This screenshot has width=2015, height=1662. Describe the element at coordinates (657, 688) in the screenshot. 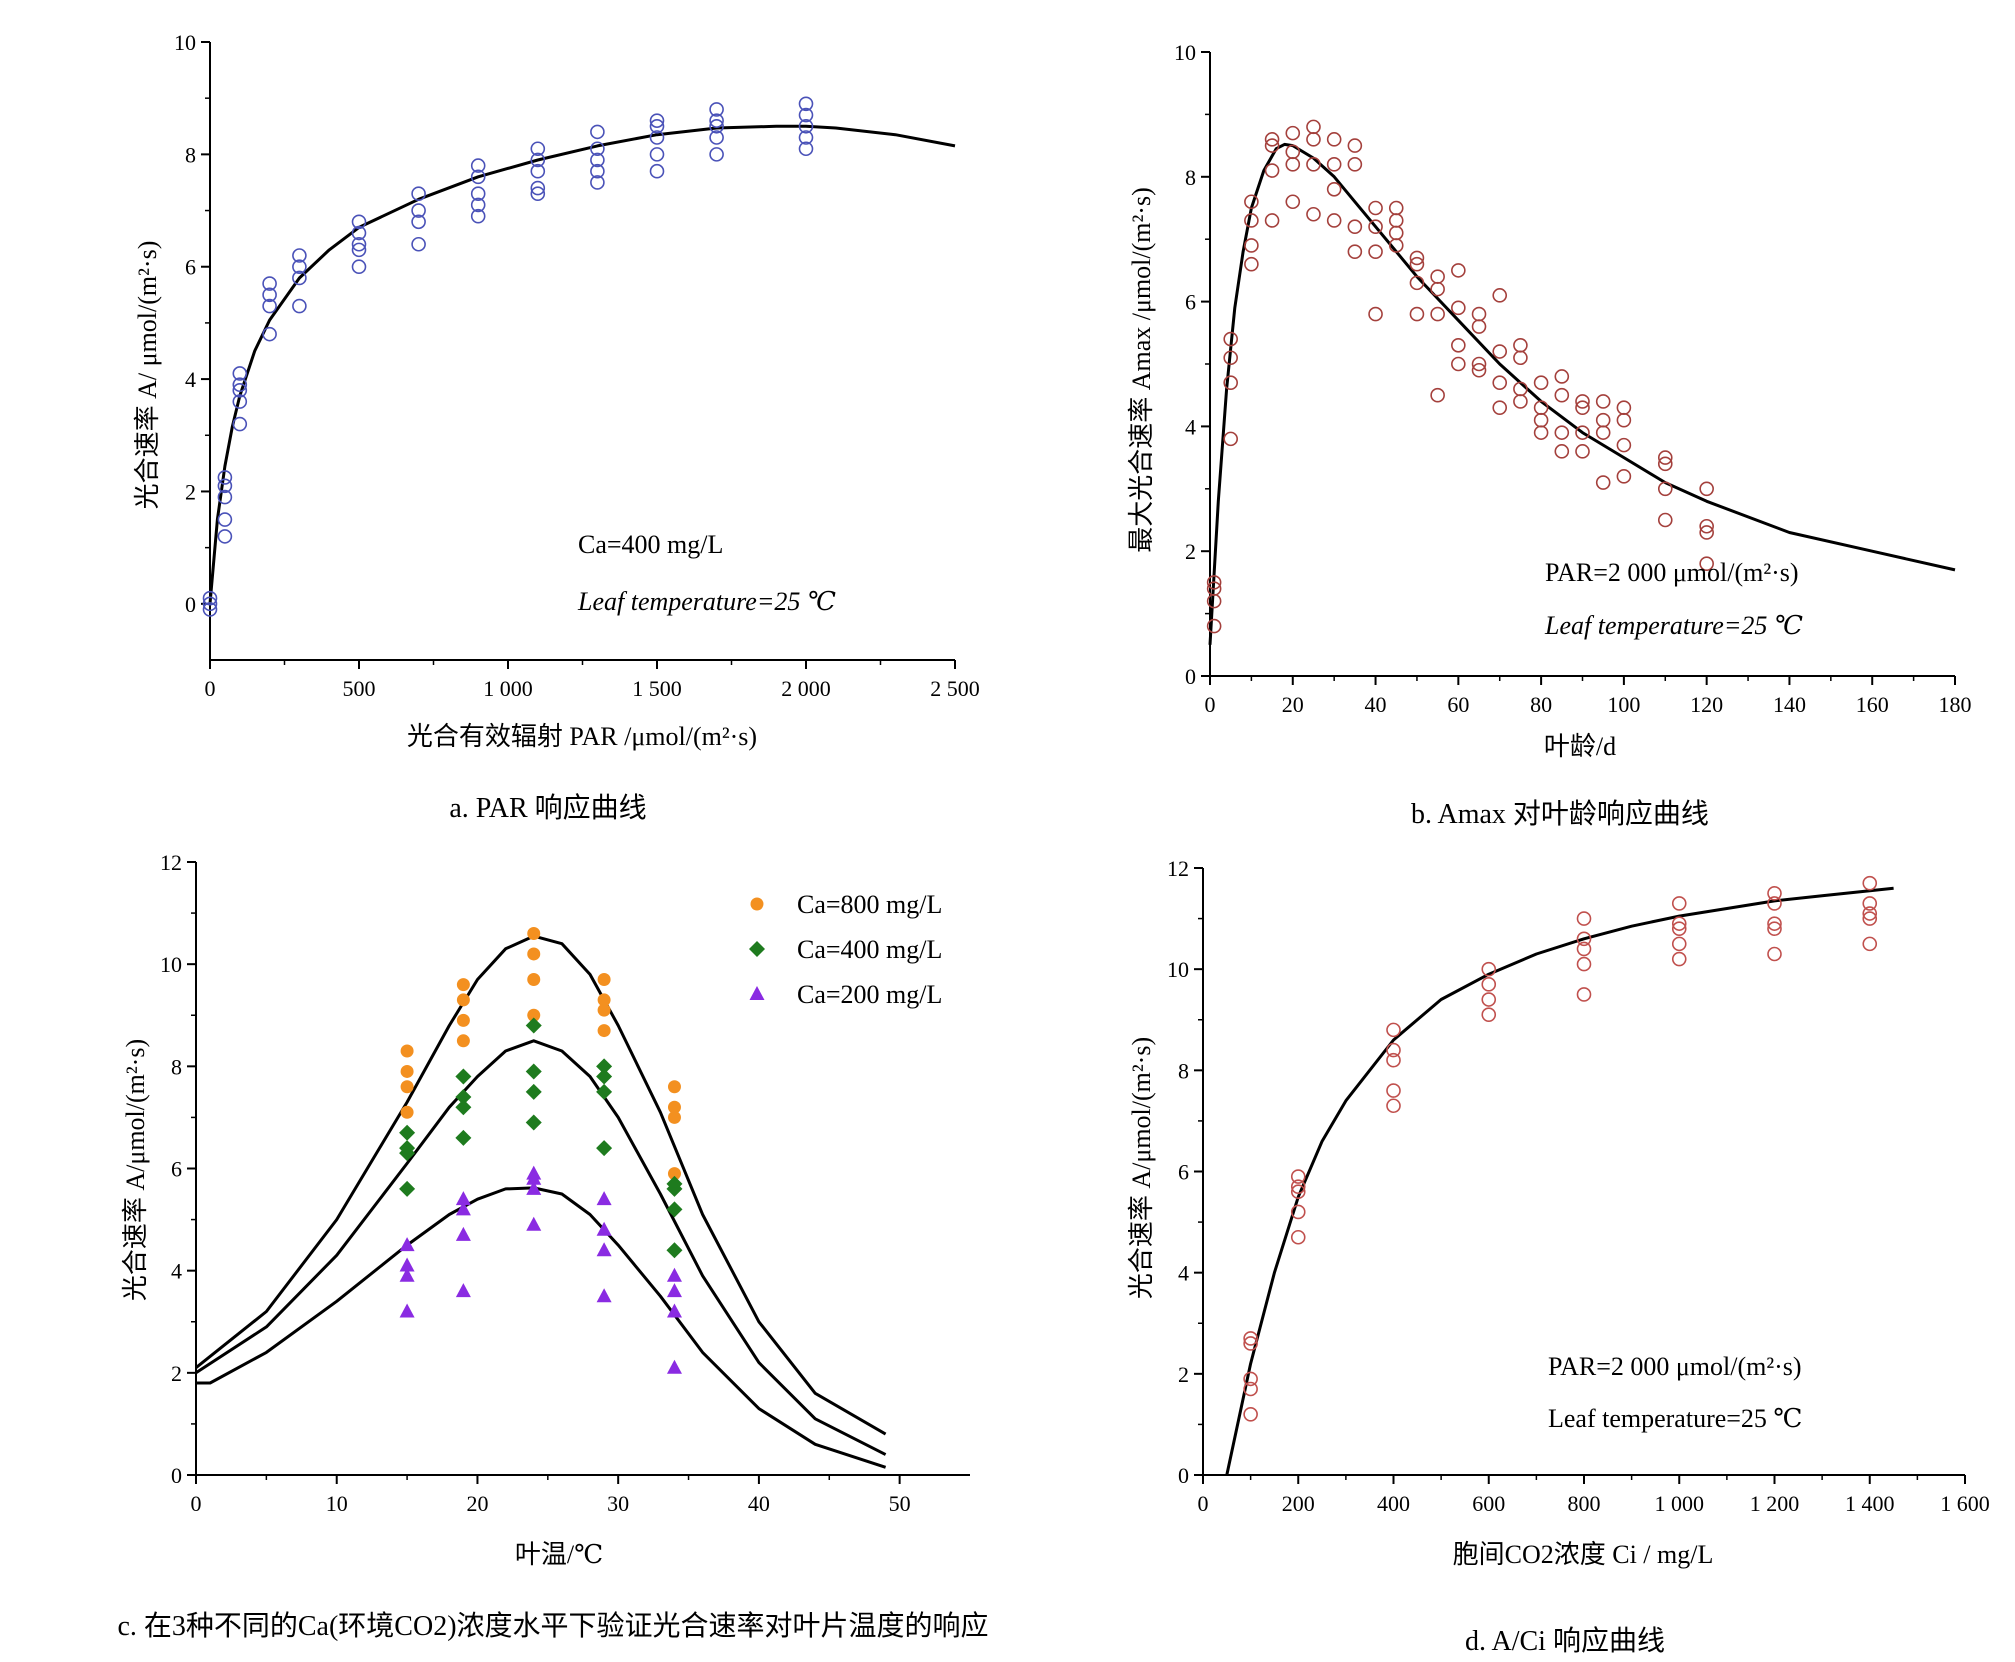

I see `x-tick-label: 1 500` at that location.